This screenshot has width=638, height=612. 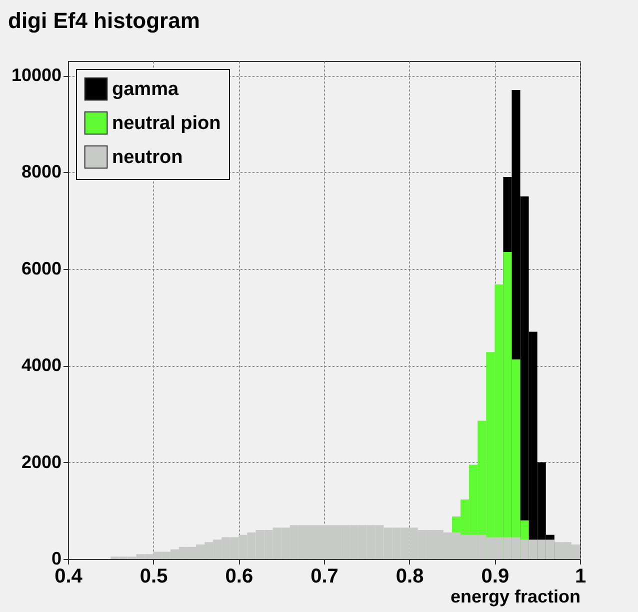 I want to click on x-tick-label: 0.7, so click(x=324, y=577).